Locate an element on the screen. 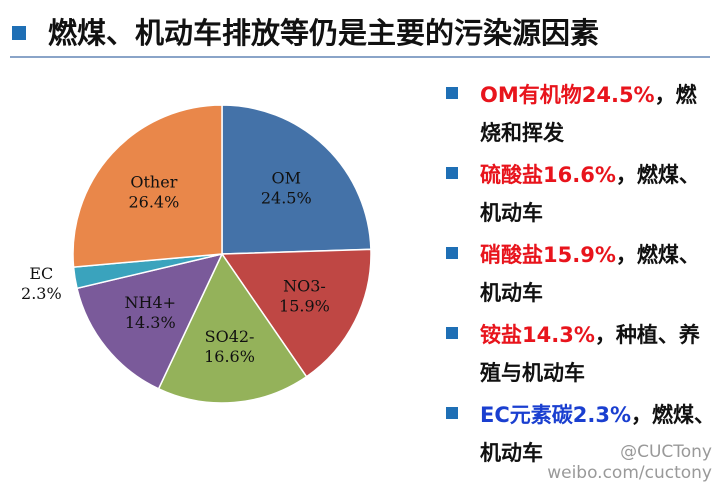 The width and height of the screenshot is (720, 492). slice-name-label: NH4+ is located at coordinates (150, 302).